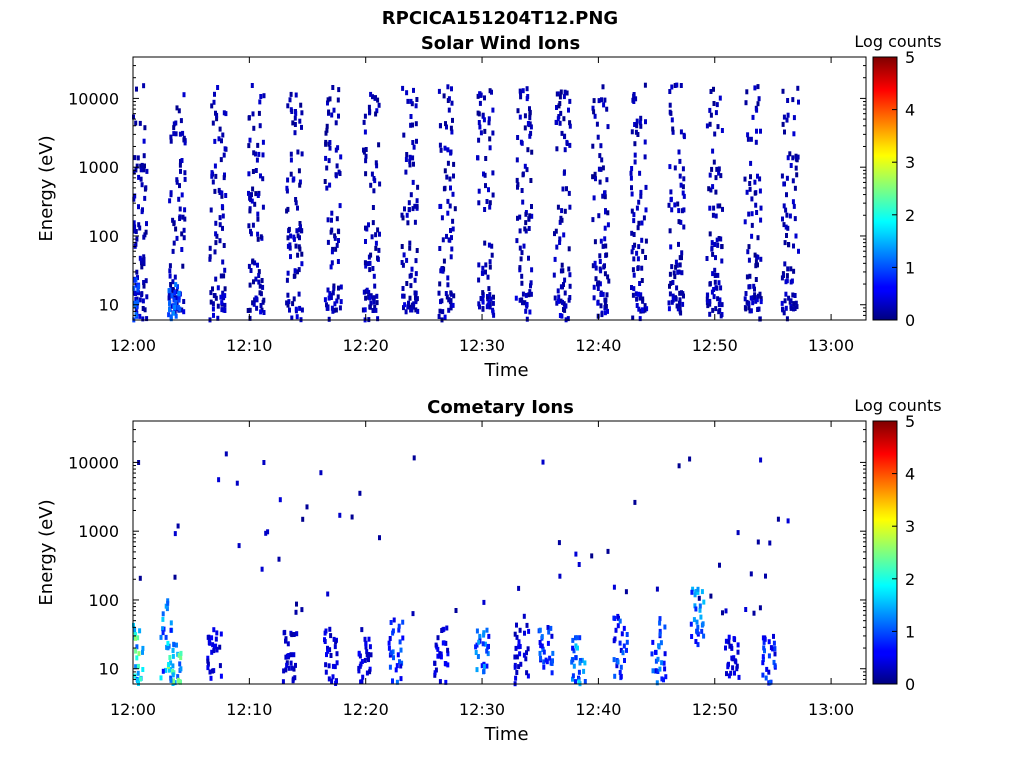 This screenshot has height=768, width=1024. Describe the element at coordinates (885, 552) in the screenshot. I see `colorbar-gradient` at that location.